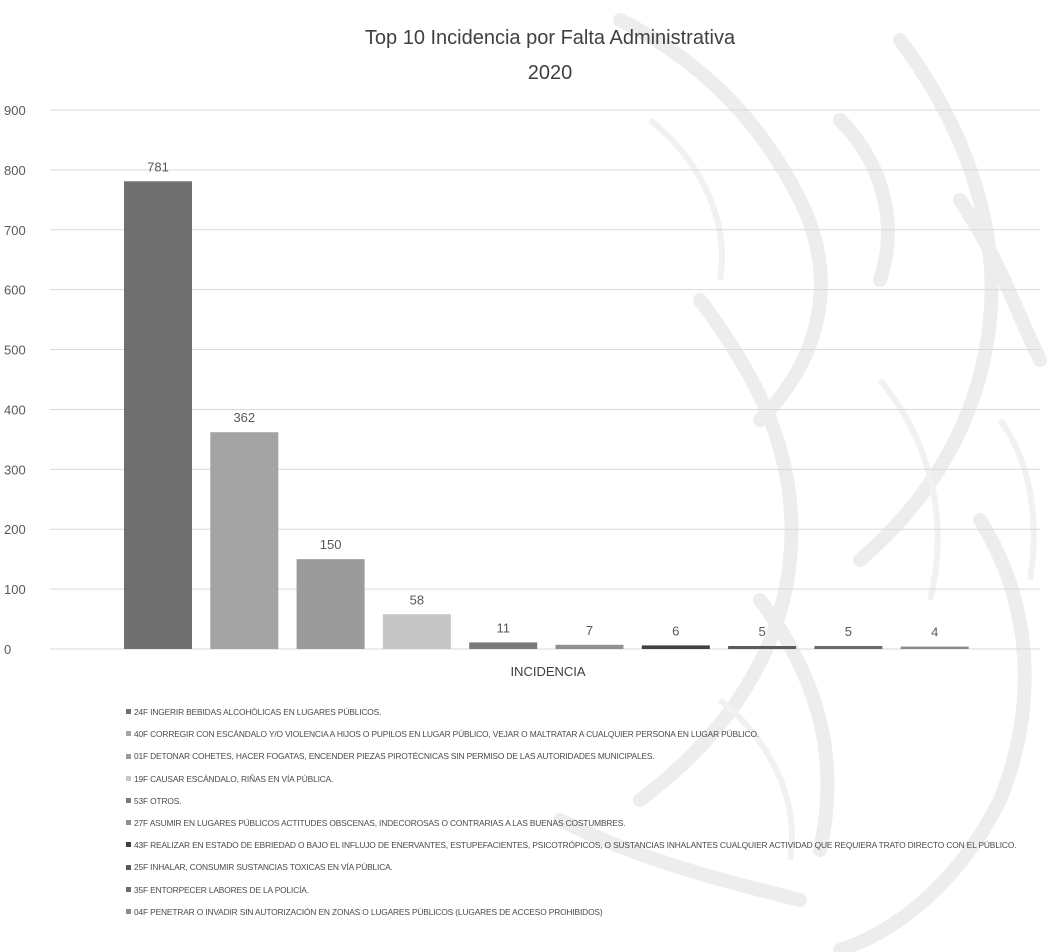 This screenshot has width=1056, height=952. Describe the element at coordinates (15, 350) in the screenshot. I see `y-tick-label: 500` at that location.